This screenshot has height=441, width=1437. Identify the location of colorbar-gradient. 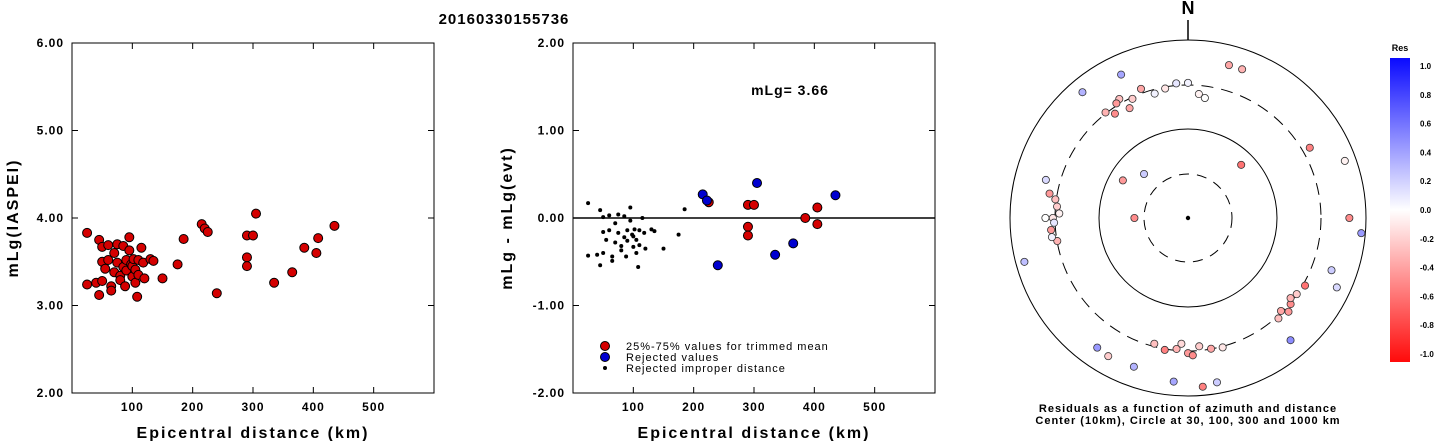
(1400, 210).